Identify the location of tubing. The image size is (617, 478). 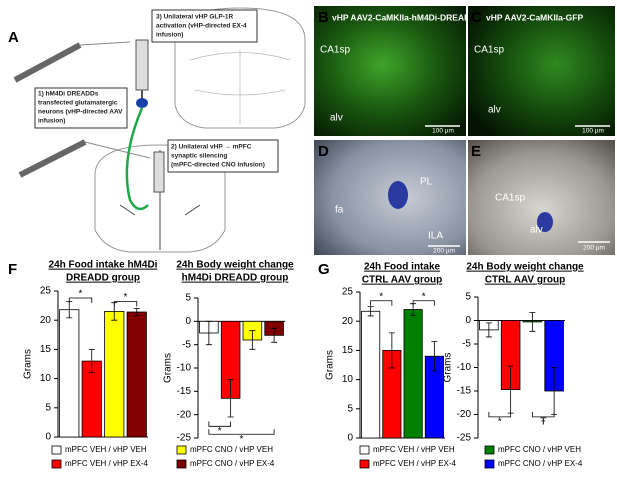
(117, 150).